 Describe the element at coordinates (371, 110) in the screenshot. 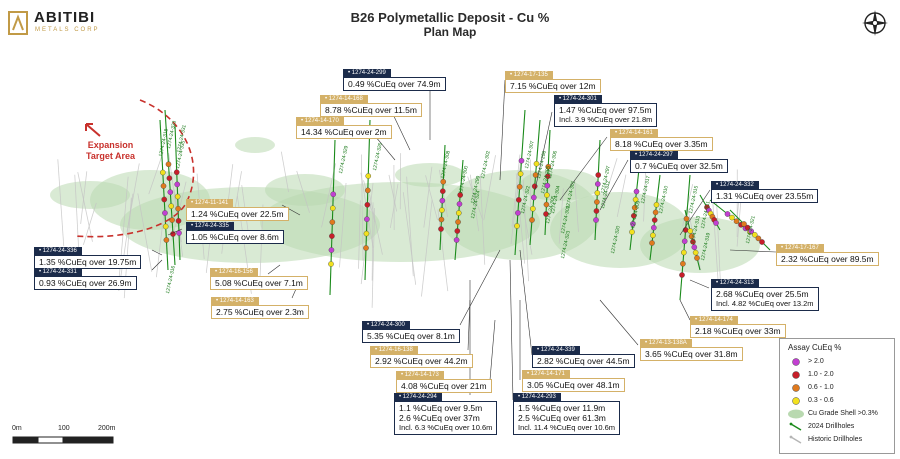

I see `callout-value: 8.78 %CuEq over 11.5m` at that location.